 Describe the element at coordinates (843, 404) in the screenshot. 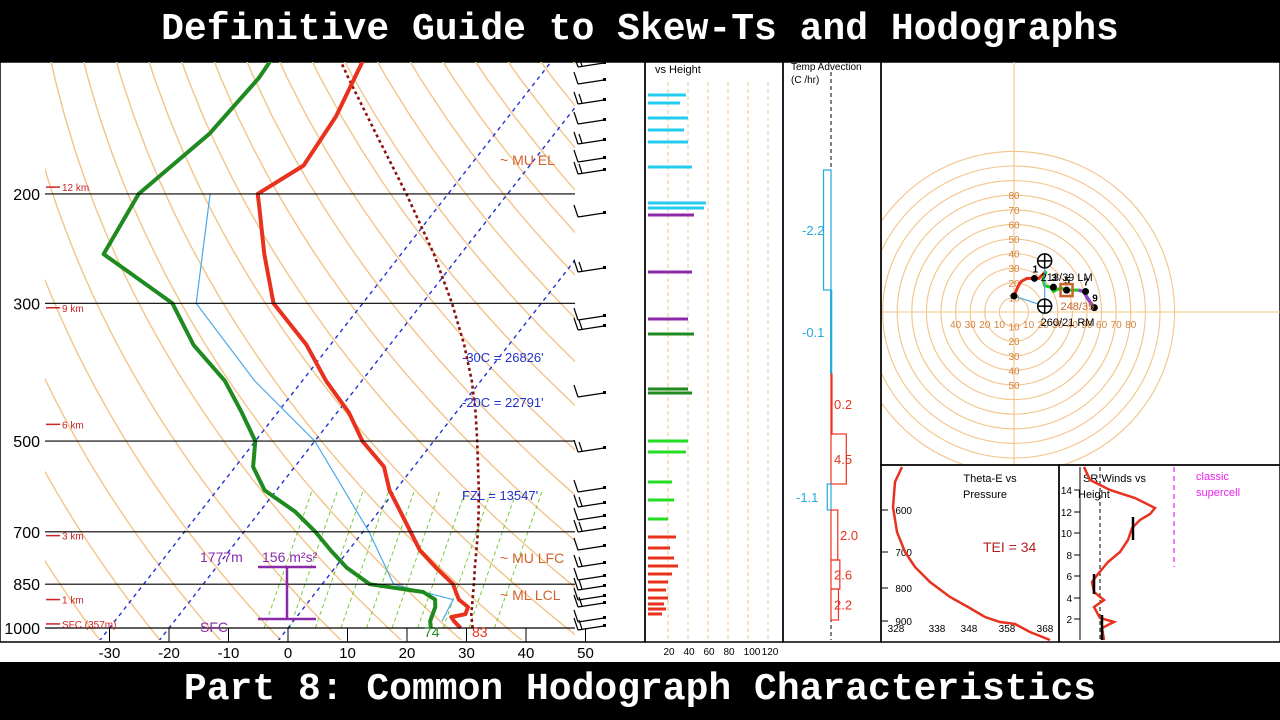

I see `advection-value: 0.2` at that location.